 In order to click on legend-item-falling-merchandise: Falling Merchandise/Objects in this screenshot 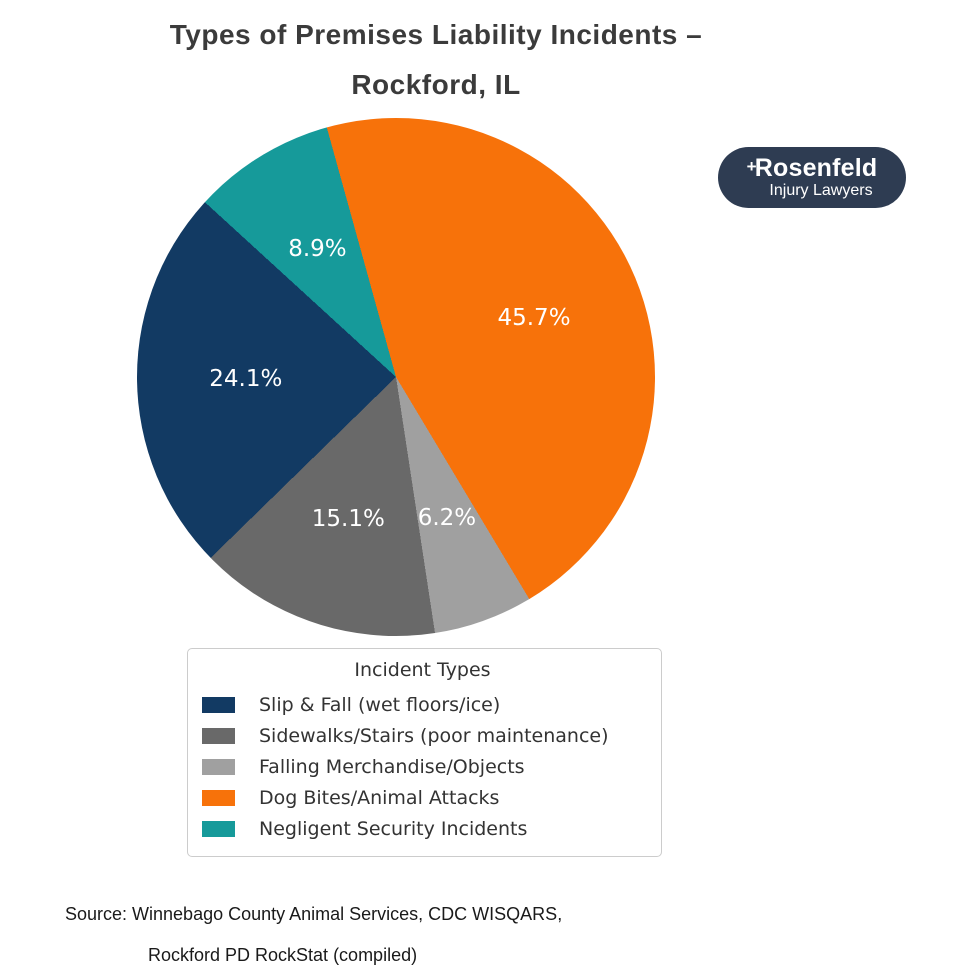, I will do `click(422, 766)`.